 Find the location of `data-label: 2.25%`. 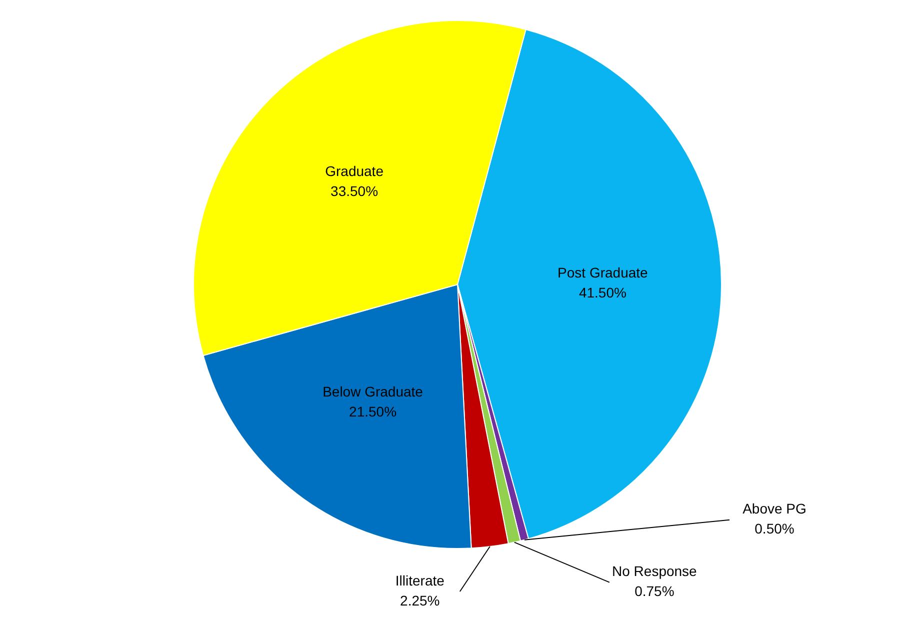

data-label: 2.25% is located at coordinates (420, 600).